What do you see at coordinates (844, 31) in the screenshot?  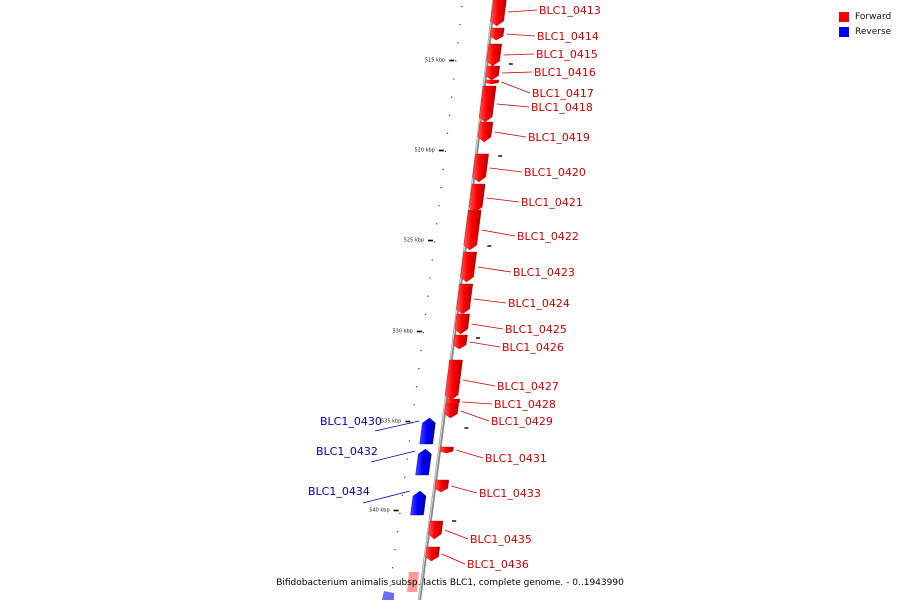 I see `reverse-swatch` at bounding box center [844, 31].